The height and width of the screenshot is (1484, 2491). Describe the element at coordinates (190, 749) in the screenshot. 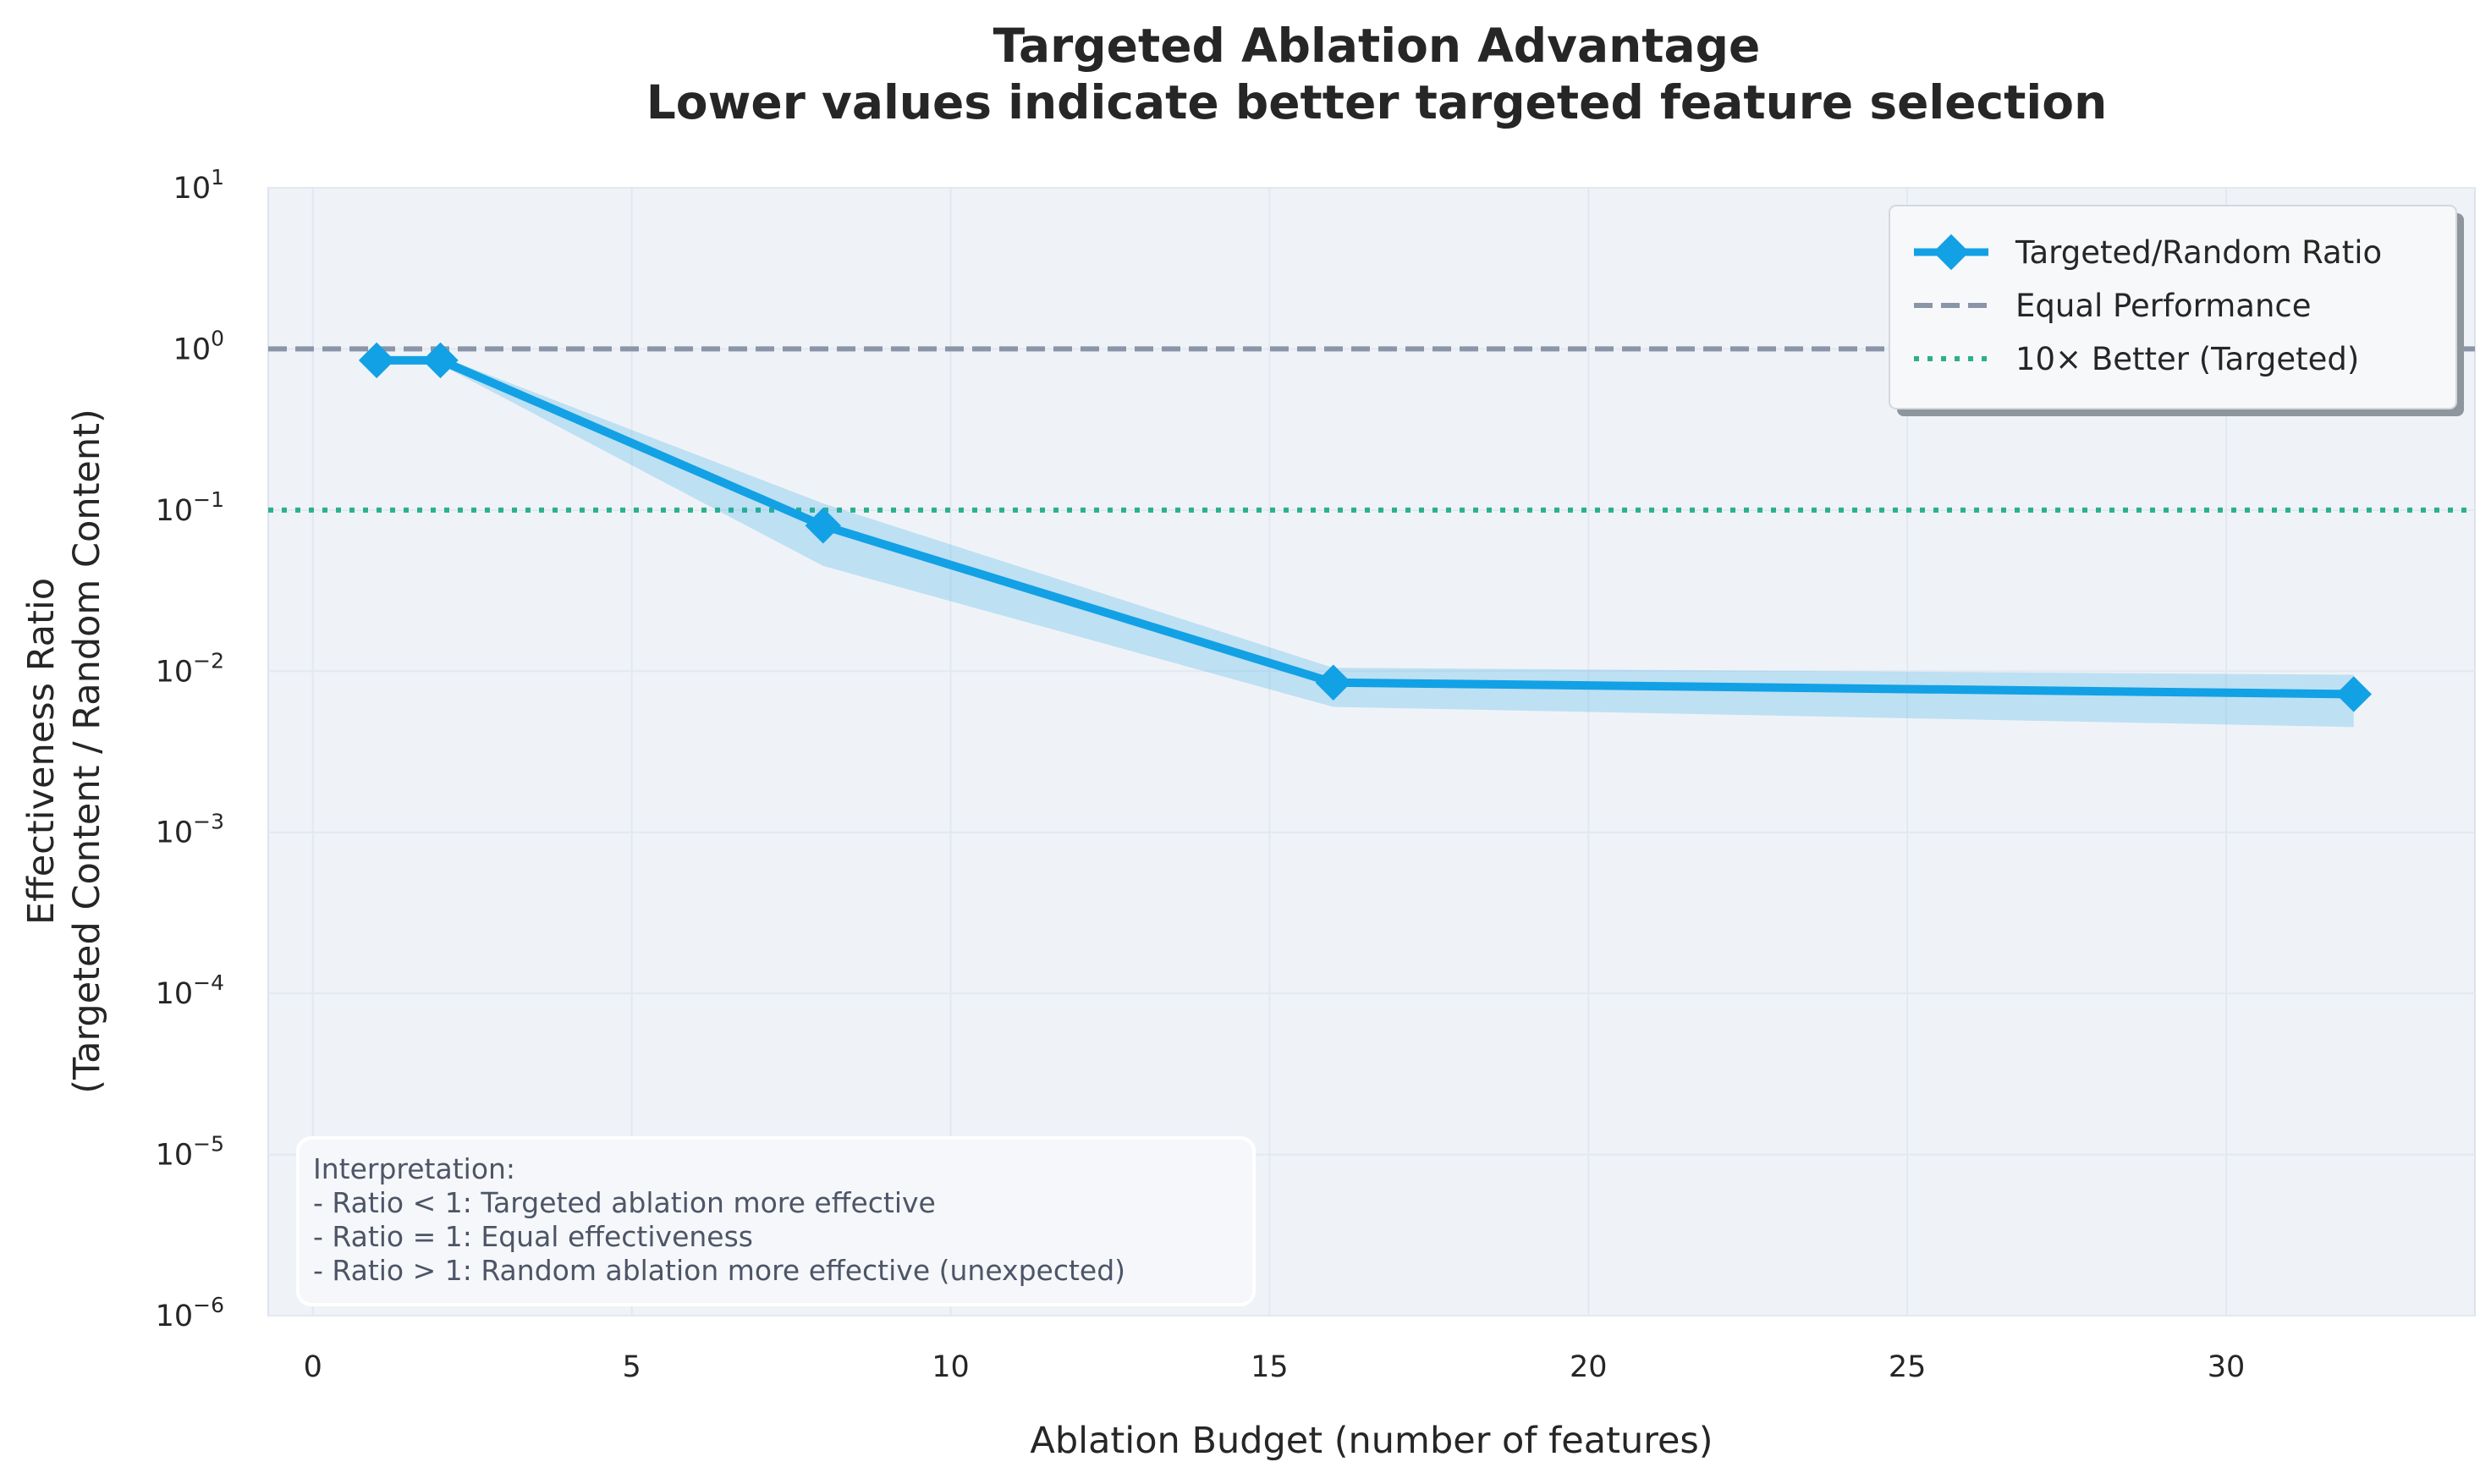

I see `y-ticks: 10¹ 10⁰ 10⁻¹ 10⁻² 10⁻³ 10⁻⁴ 10⁻⁵ 10⁻⁶` at that location.